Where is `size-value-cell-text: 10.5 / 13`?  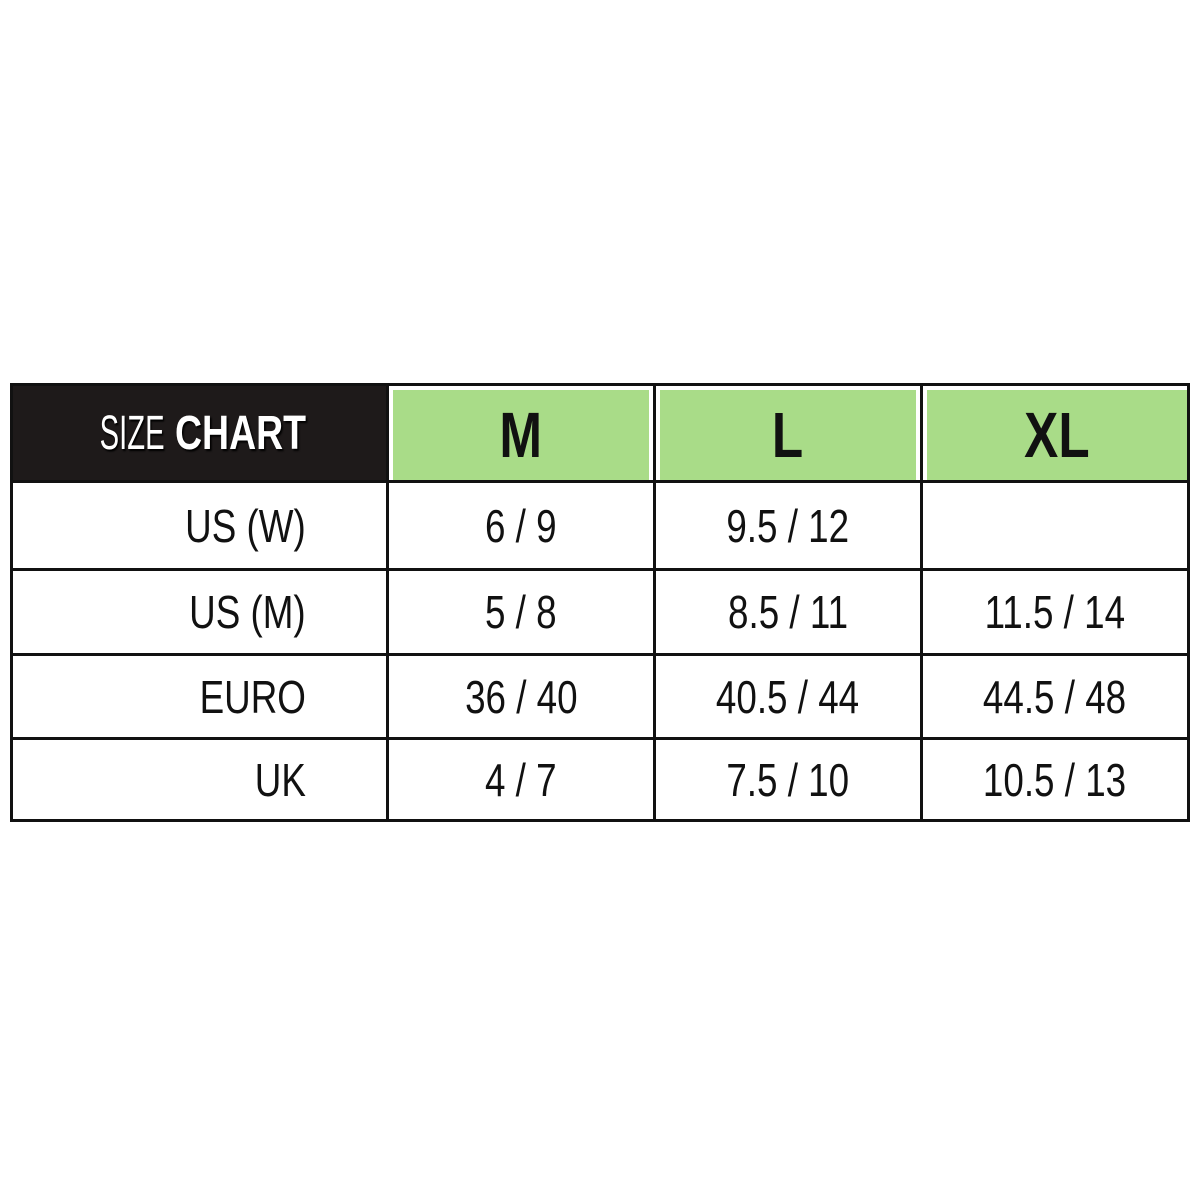
size-value-cell-text: 10.5 / 13 is located at coordinates (1055, 779).